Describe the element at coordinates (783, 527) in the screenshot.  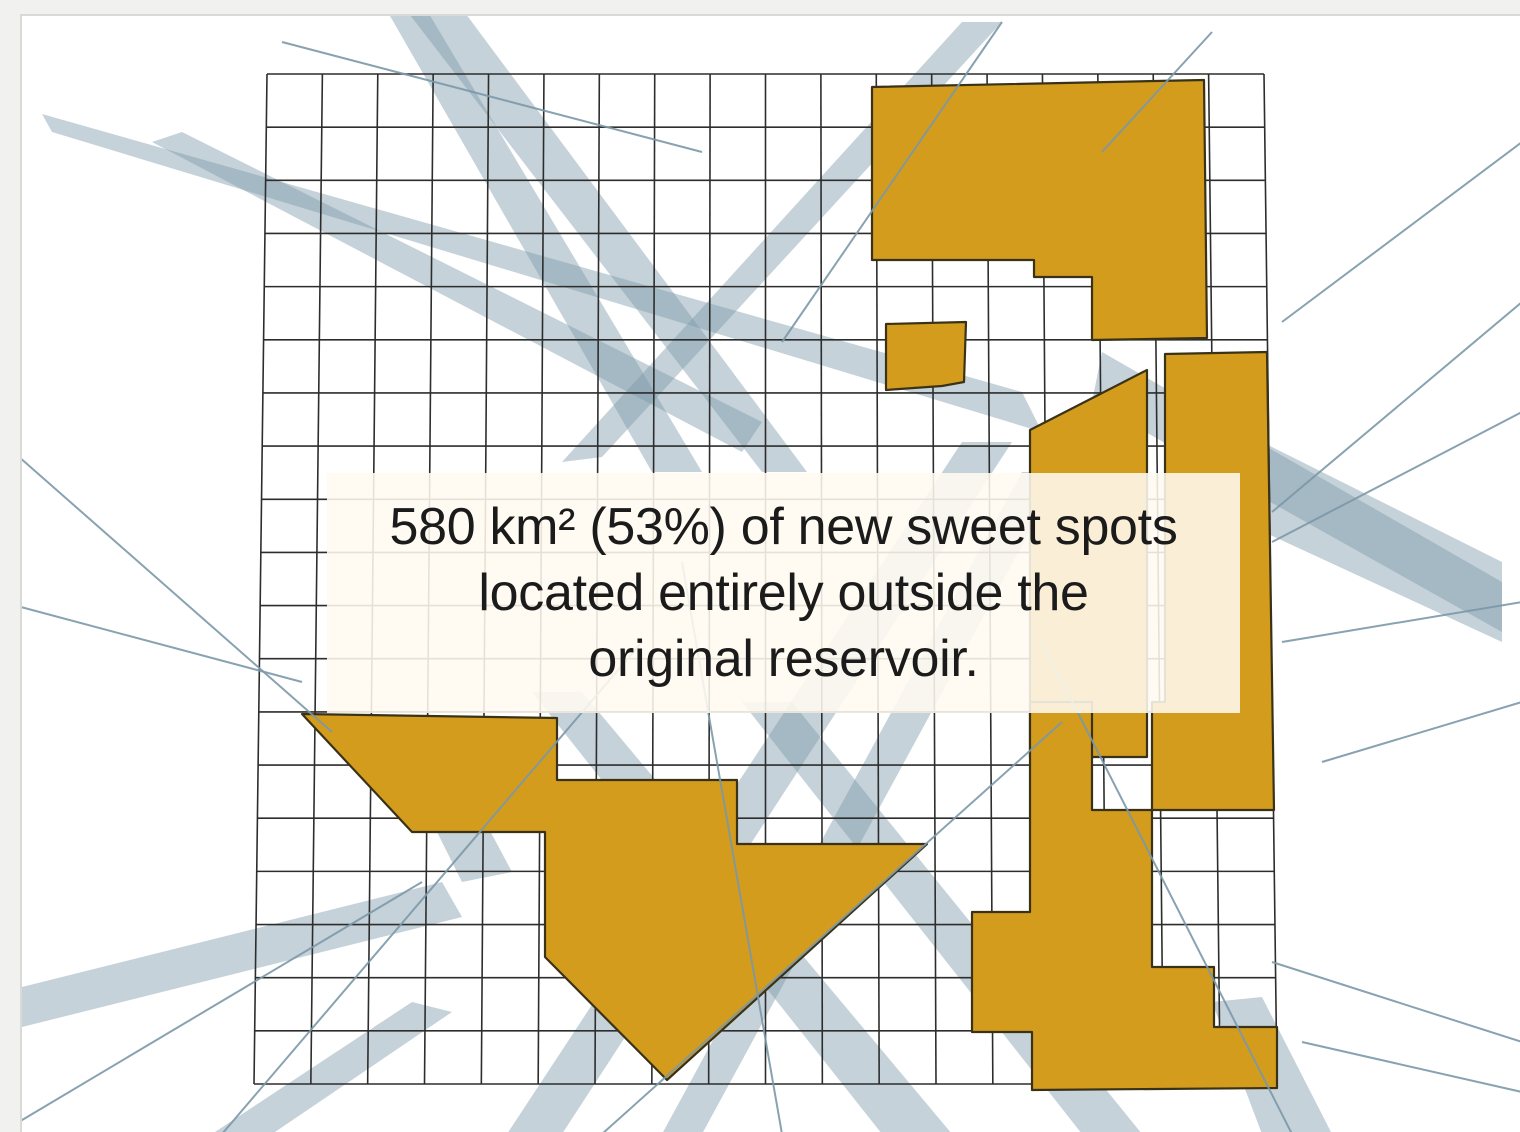
I see `callout-line-1: 580 km² (53%) of new sweet spots` at that location.